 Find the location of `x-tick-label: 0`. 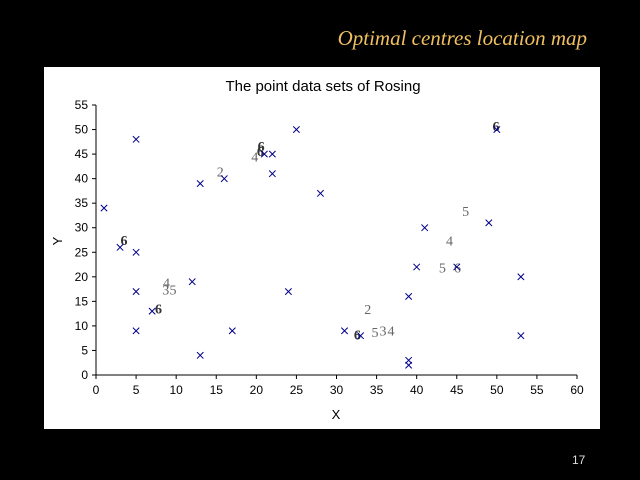

x-tick-label: 0 is located at coordinates (96, 390).